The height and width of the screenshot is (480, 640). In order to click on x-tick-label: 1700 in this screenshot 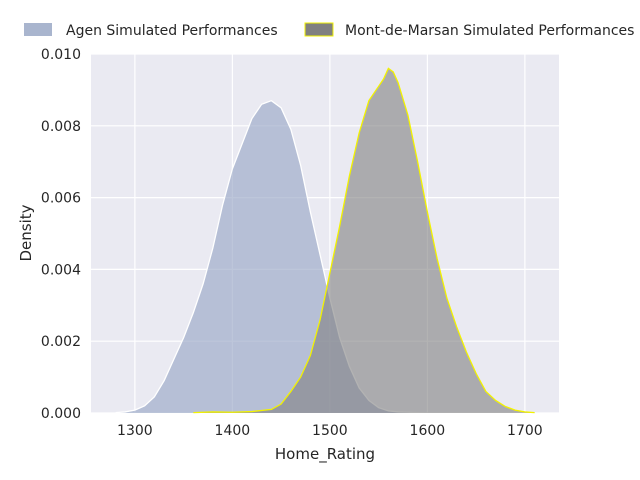, I will do `click(525, 431)`.